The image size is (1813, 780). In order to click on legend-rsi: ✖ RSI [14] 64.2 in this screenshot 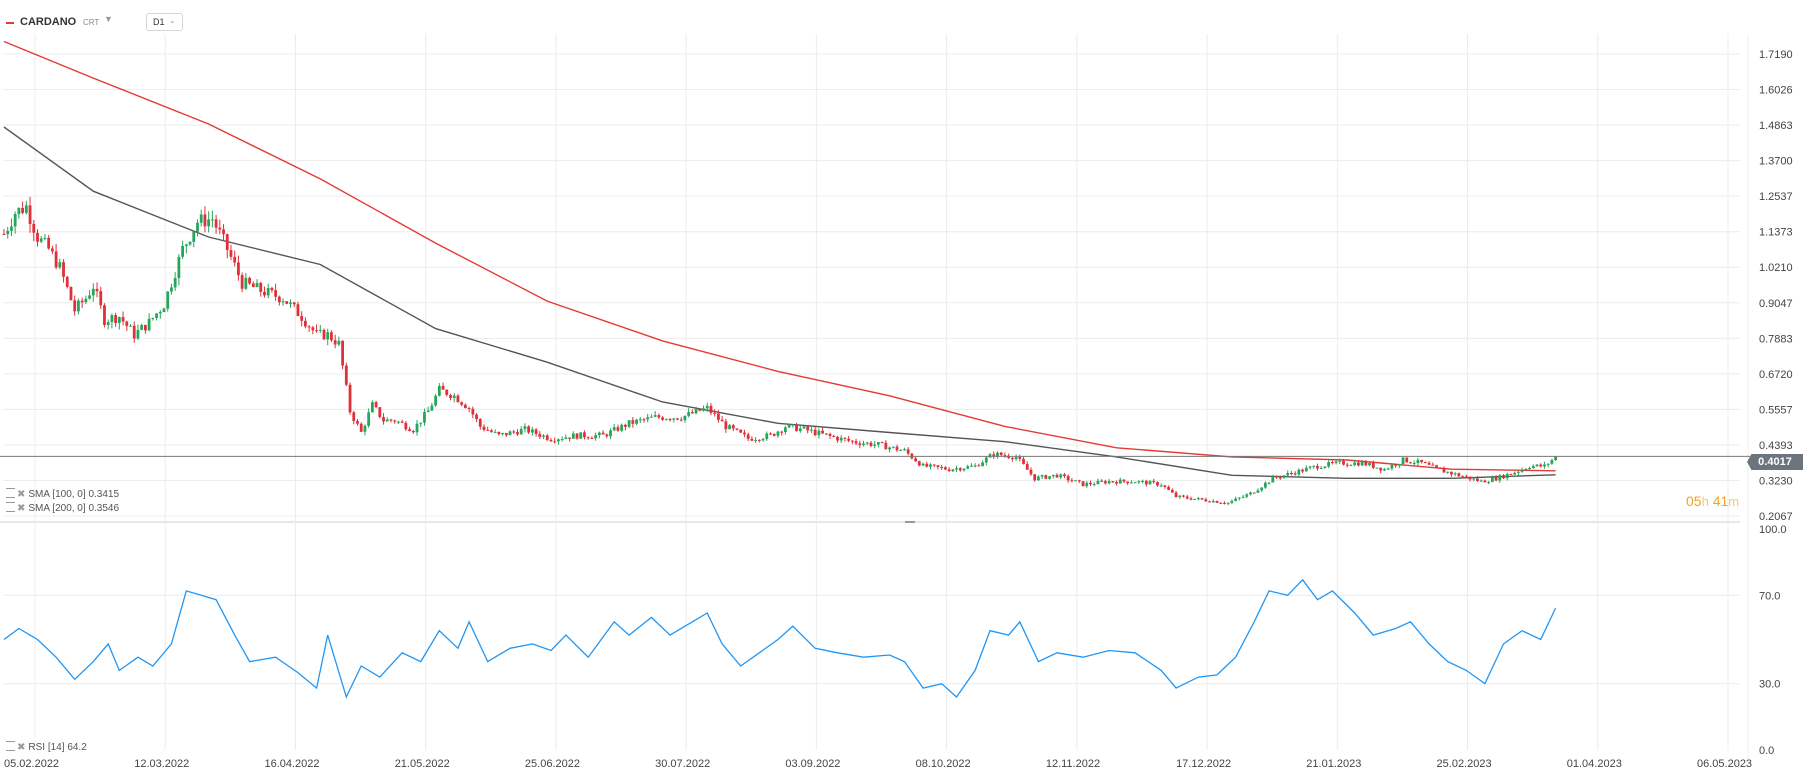, I will do `click(46, 747)`.